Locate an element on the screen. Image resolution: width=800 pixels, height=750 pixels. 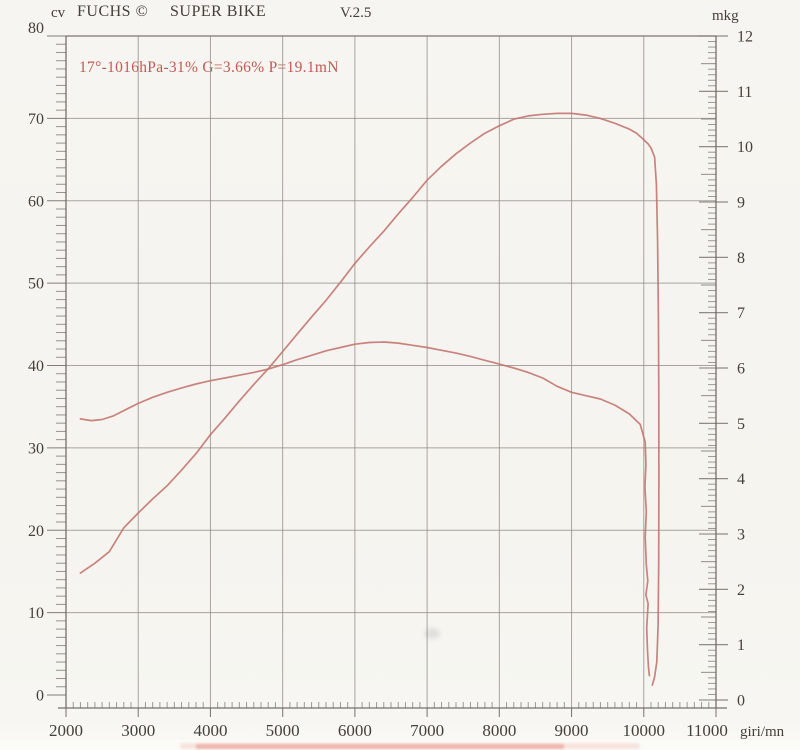
x-tick-label: 7000 is located at coordinates (427, 730).